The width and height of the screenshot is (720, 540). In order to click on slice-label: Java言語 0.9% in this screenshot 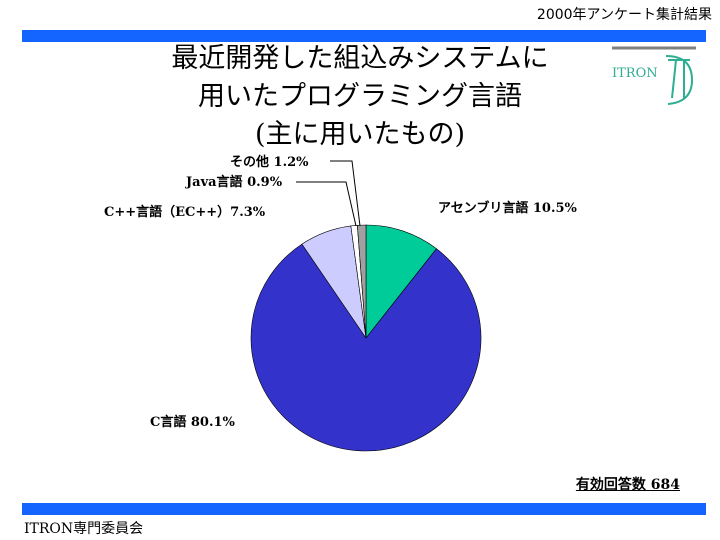, I will do `click(234, 182)`.